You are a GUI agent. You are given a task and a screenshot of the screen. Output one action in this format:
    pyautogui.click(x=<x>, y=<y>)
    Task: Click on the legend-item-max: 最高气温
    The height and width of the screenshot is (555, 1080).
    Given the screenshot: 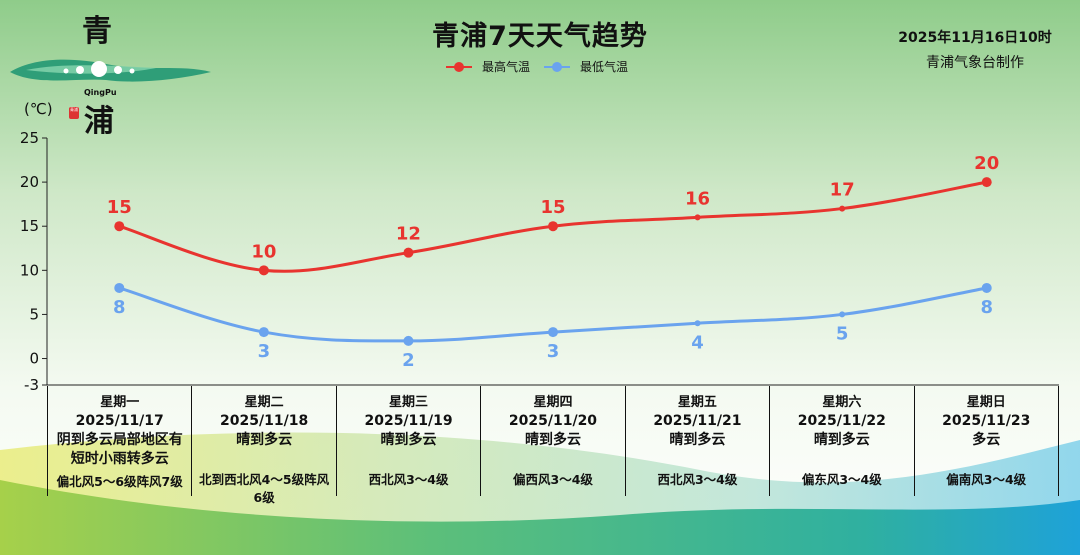 What is the action you would take?
    pyautogui.click(x=488, y=66)
    